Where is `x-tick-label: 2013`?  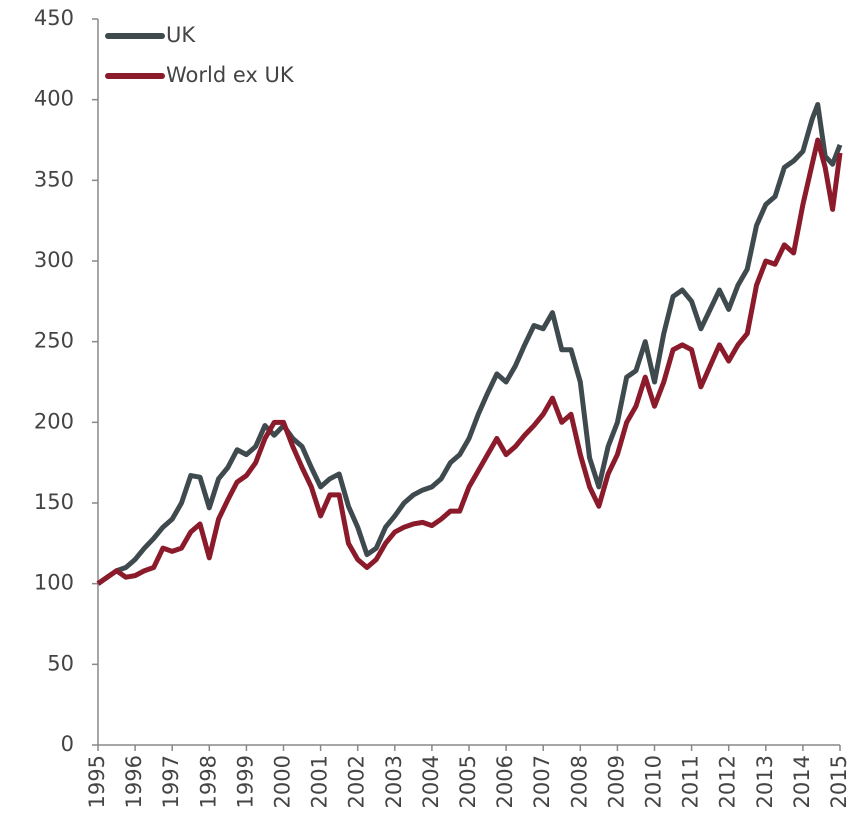
x-tick-label: 2013 is located at coordinates (765, 781).